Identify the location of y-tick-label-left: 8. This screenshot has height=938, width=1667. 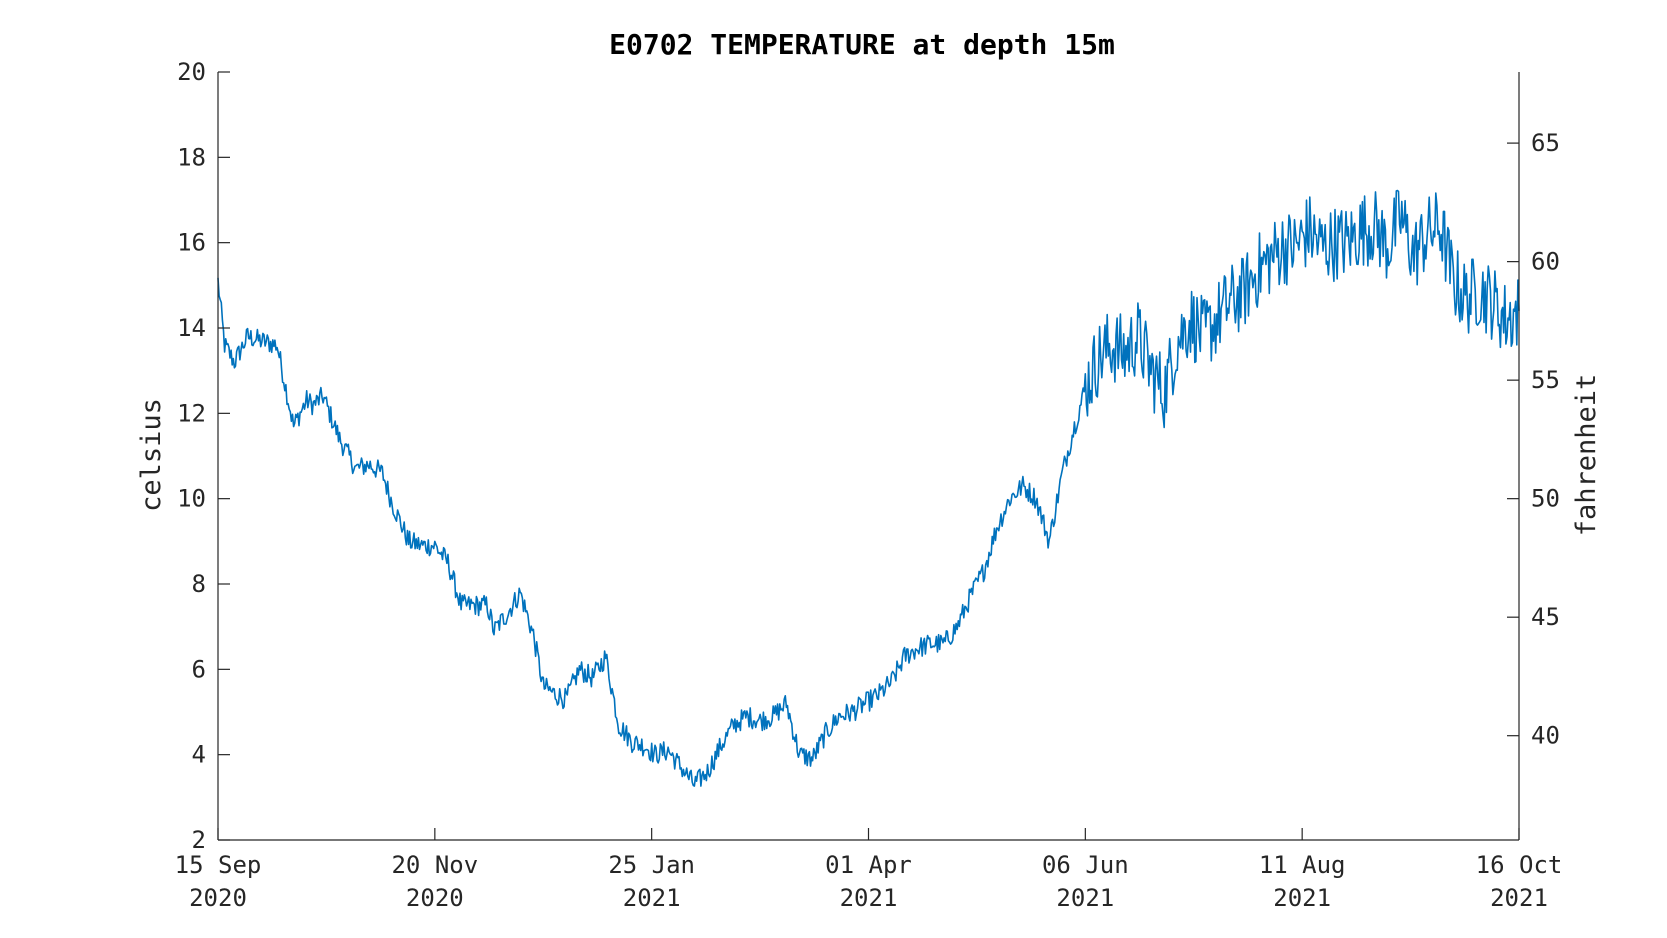
(199, 584).